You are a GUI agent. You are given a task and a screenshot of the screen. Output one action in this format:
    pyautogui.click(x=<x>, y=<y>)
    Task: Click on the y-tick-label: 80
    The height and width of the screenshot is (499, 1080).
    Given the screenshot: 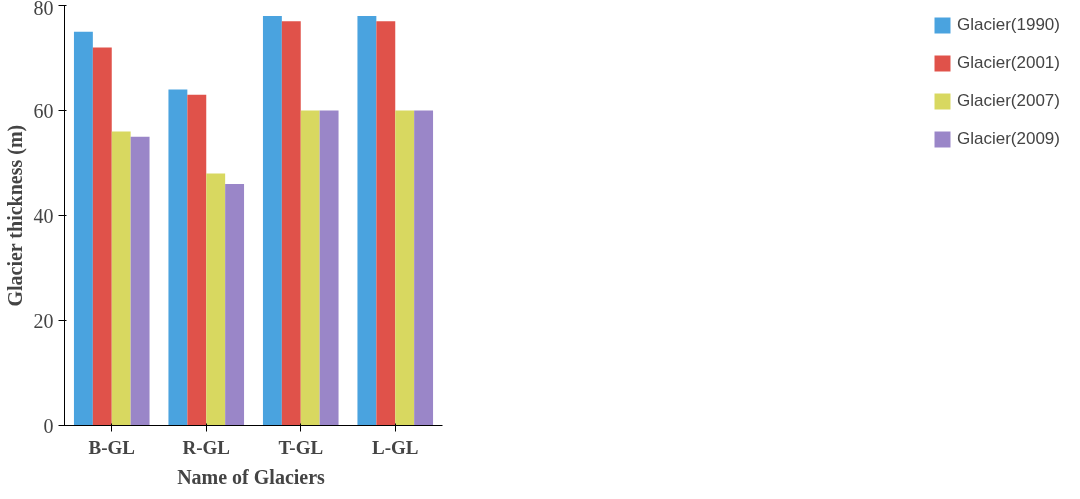 What is the action you would take?
    pyautogui.click(x=43, y=9)
    